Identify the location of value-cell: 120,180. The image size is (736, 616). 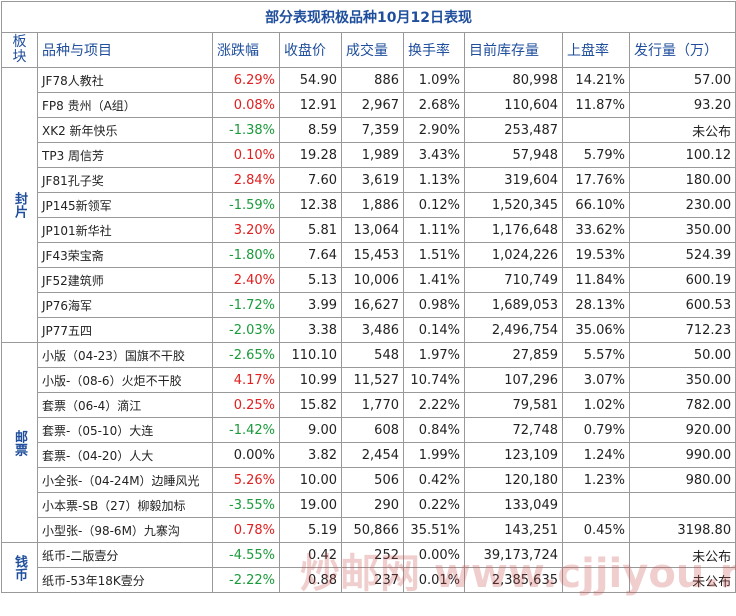
(513, 480).